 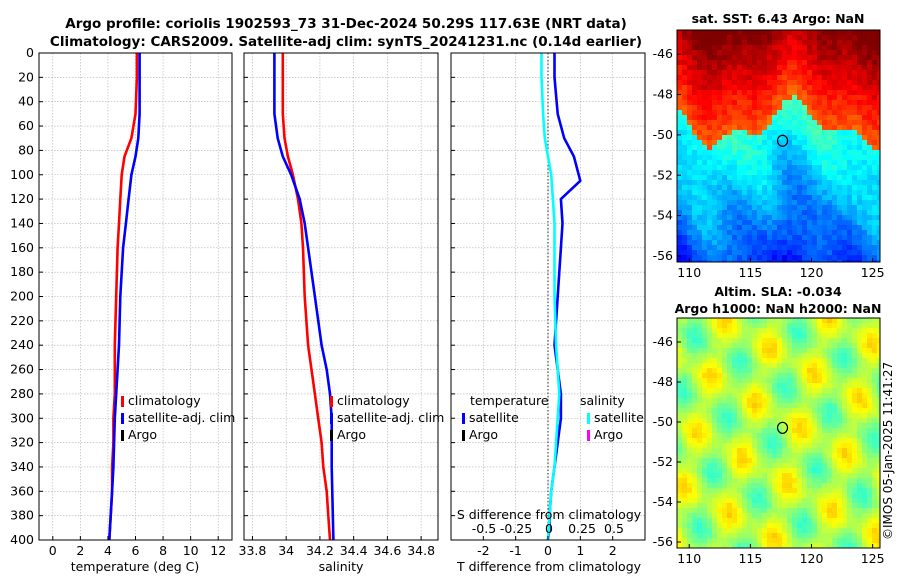 What do you see at coordinates (22, 393) in the screenshot?
I see `y-tick-label: 280` at bounding box center [22, 393].